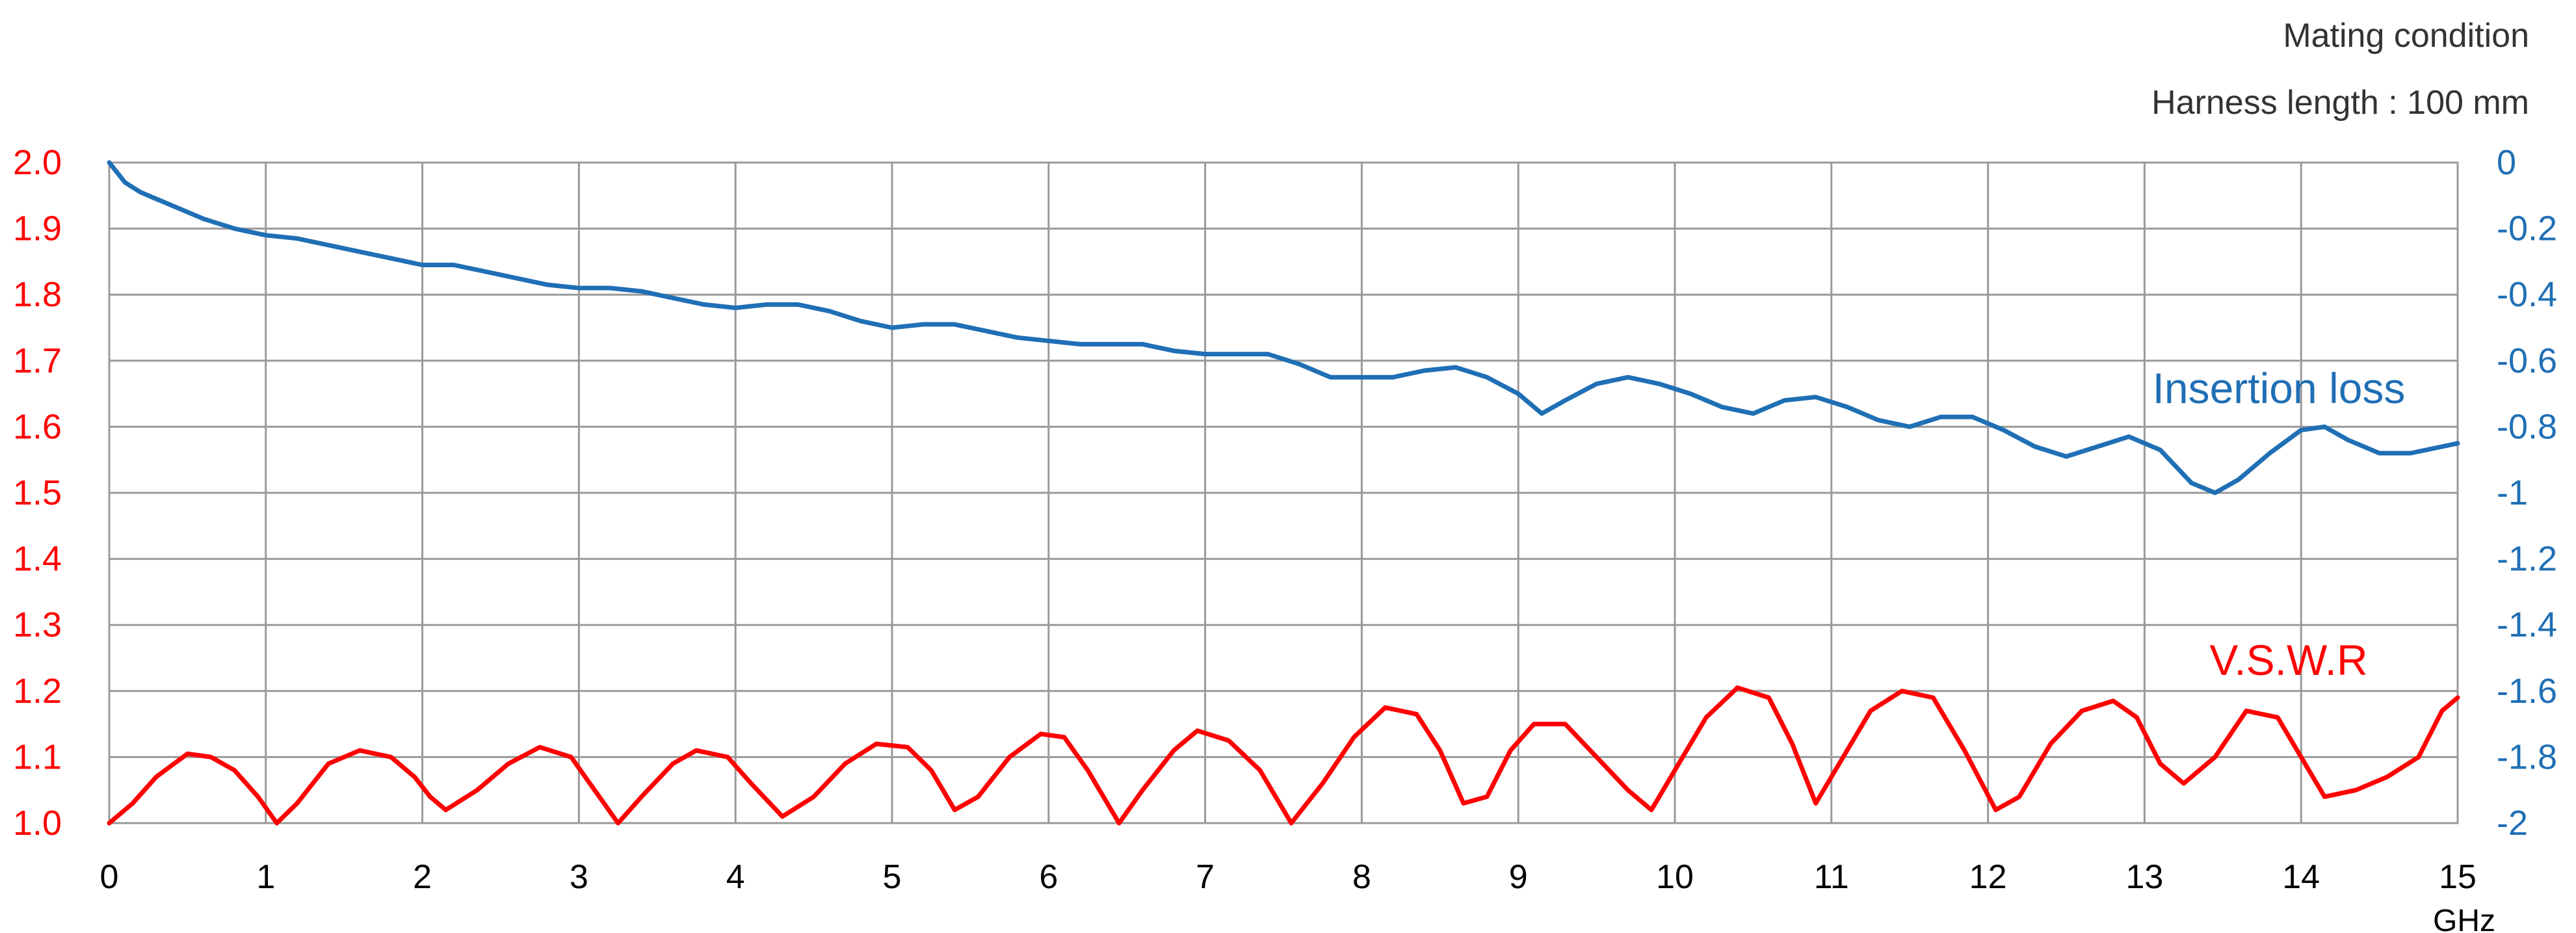  What do you see at coordinates (37, 560) in the screenshot?
I see `left-tick-label: 1.4` at bounding box center [37, 560].